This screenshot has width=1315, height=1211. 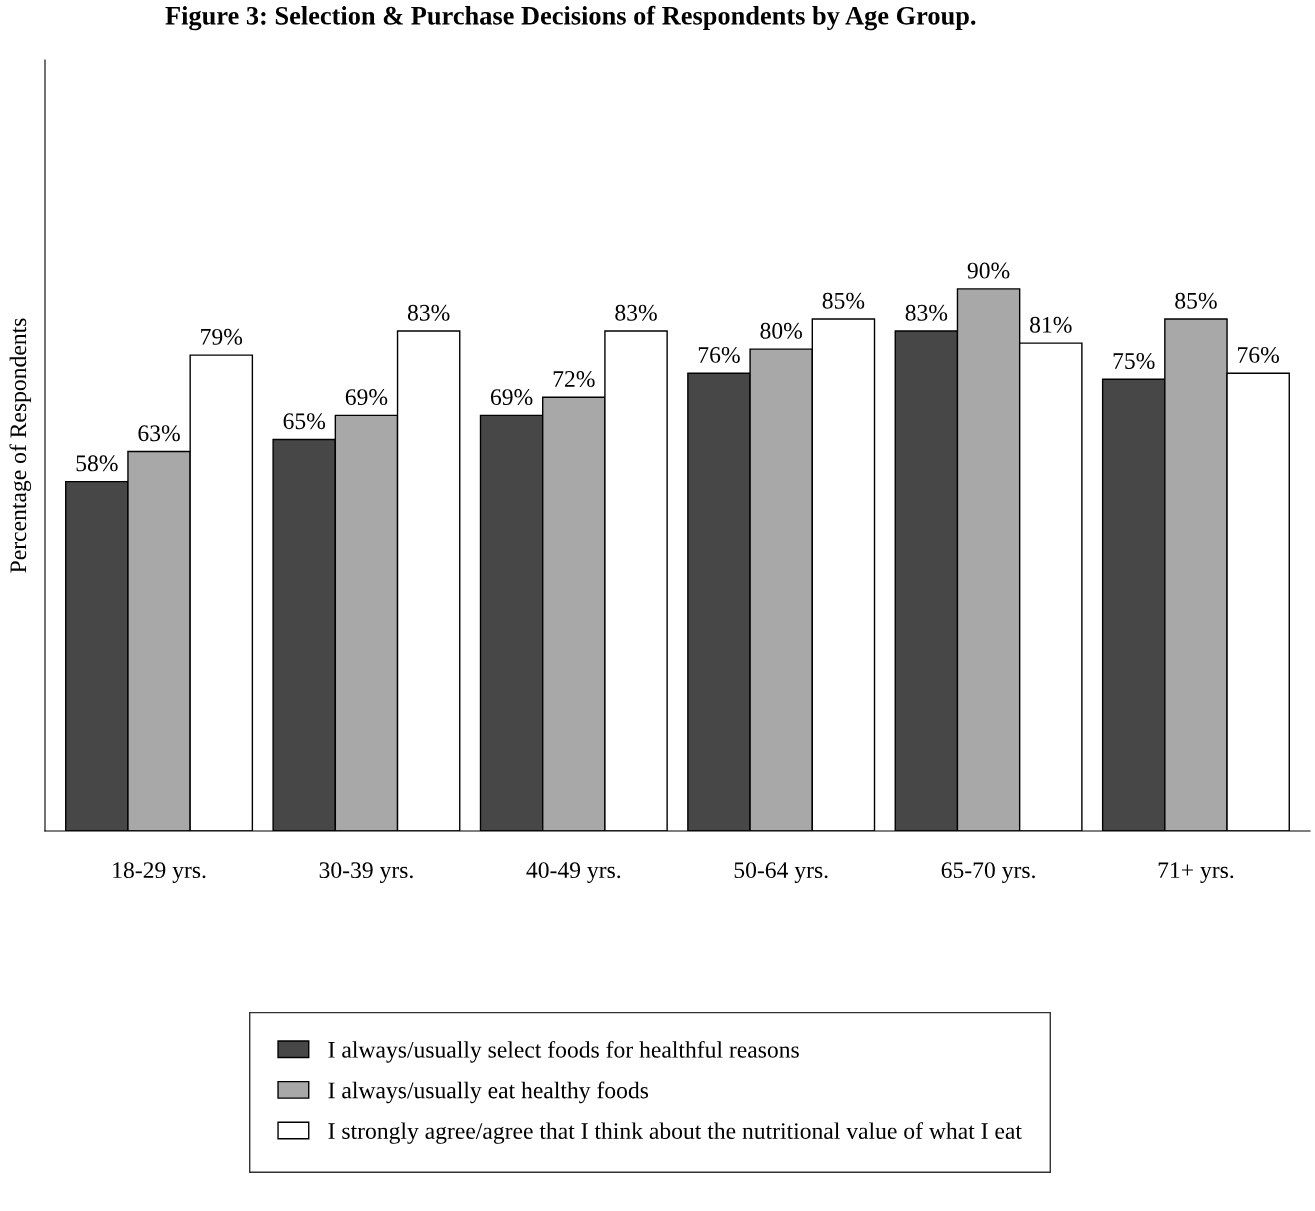 What do you see at coordinates (304, 421) in the screenshot?
I see `data-label: 65%` at bounding box center [304, 421].